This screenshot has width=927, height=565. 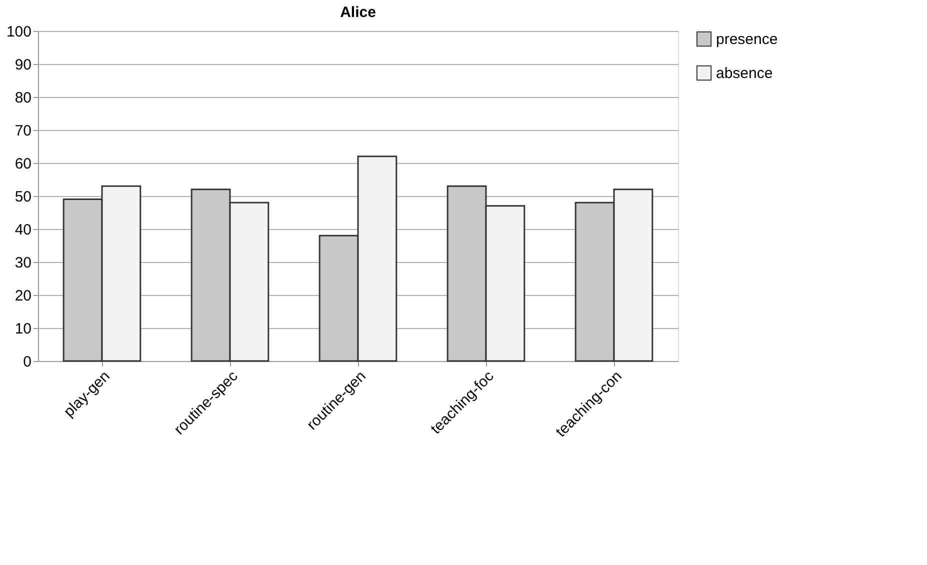 I want to click on chart-title: Alice, so click(x=358, y=12).